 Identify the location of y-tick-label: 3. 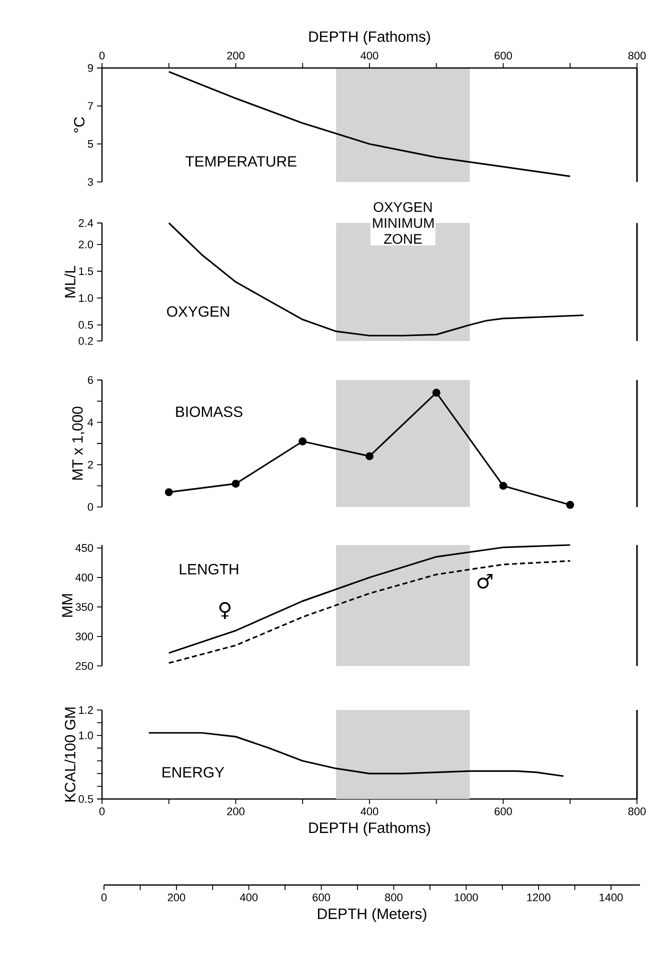
(90, 182).